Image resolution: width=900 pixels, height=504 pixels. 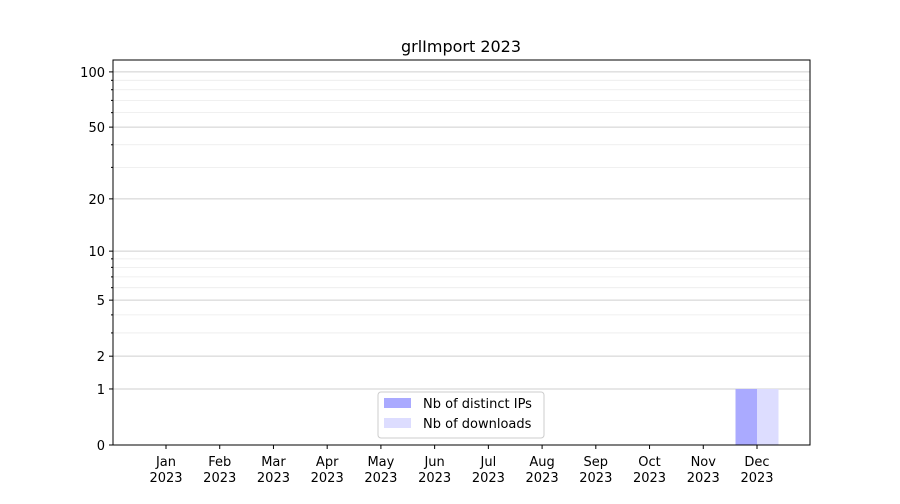 What do you see at coordinates (101, 446) in the screenshot?
I see `y-tick-label: 0` at bounding box center [101, 446].